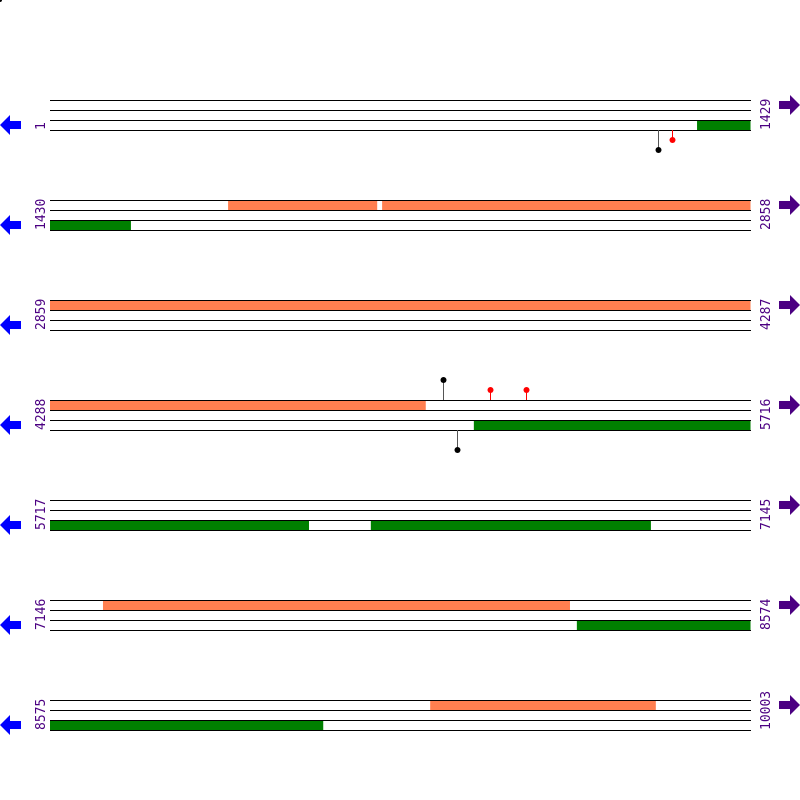 The height and width of the screenshot is (800, 800). What do you see at coordinates (400, 713) in the screenshot?
I see `sequence-row: 8575 10003` at bounding box center [400, 713].